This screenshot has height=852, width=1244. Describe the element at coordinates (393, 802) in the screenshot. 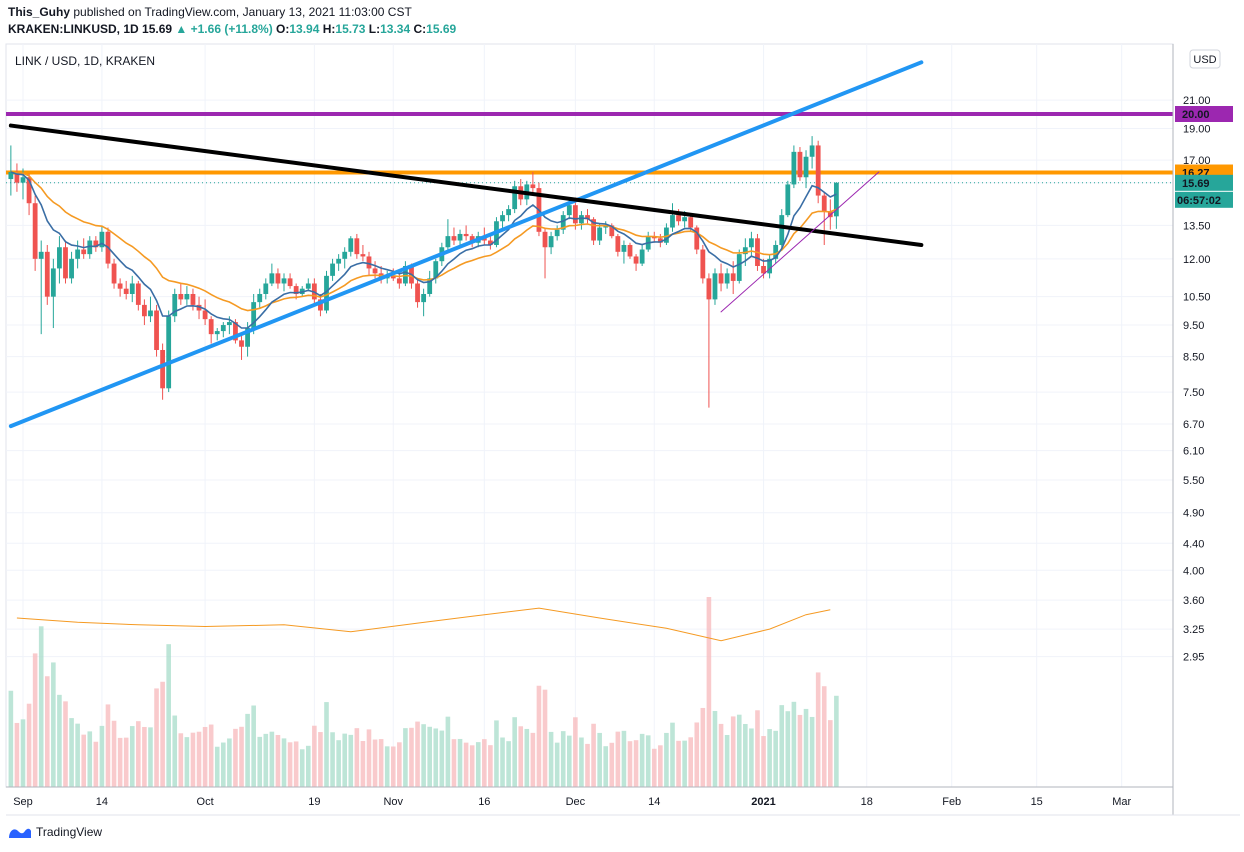

I see `time-tick-label: Nov` at that location.